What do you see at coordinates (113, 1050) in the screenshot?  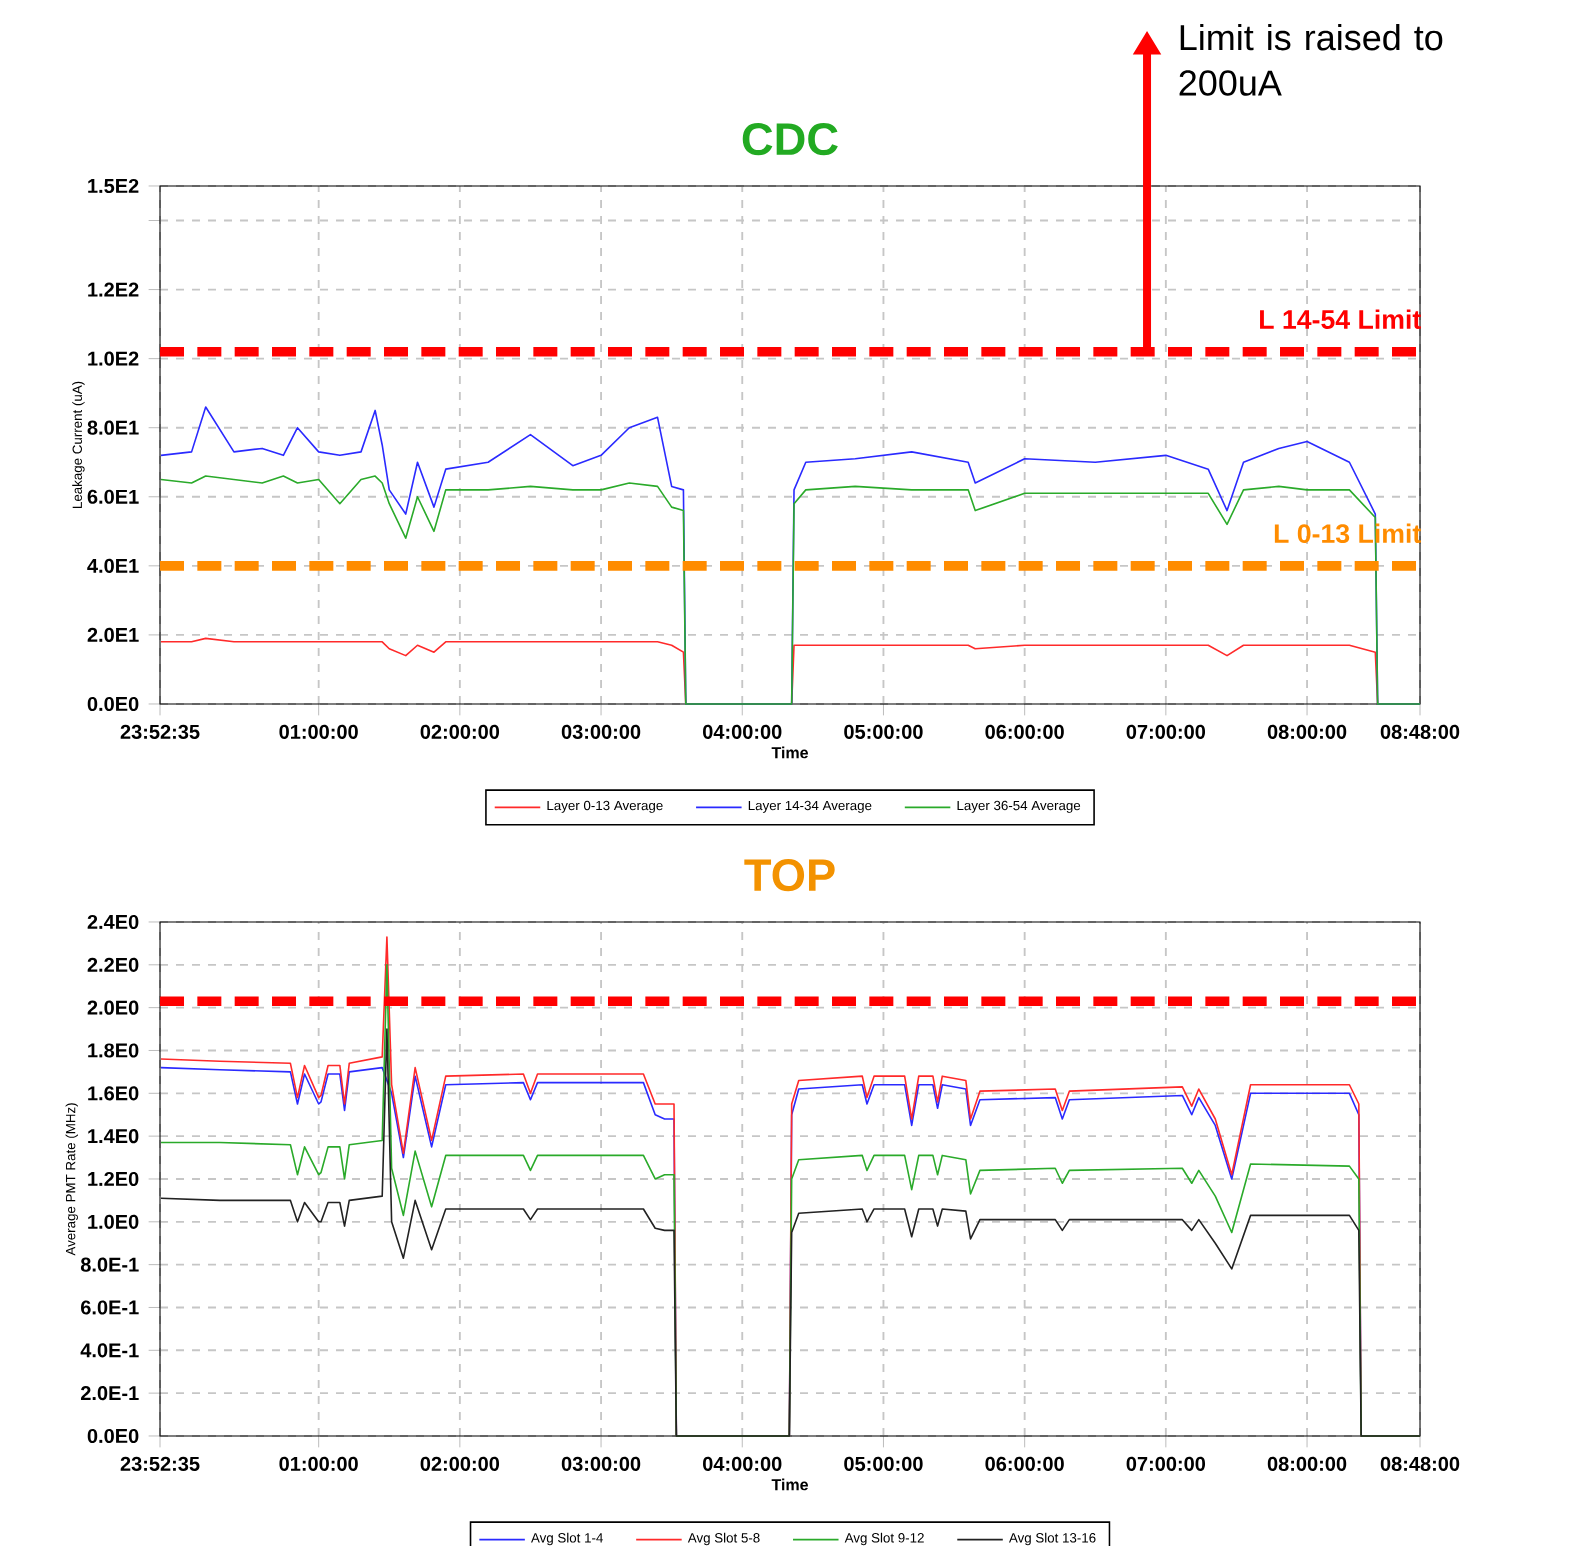 I see `y-tick-label: 1.8E0` at bounding box center [113, 1050].